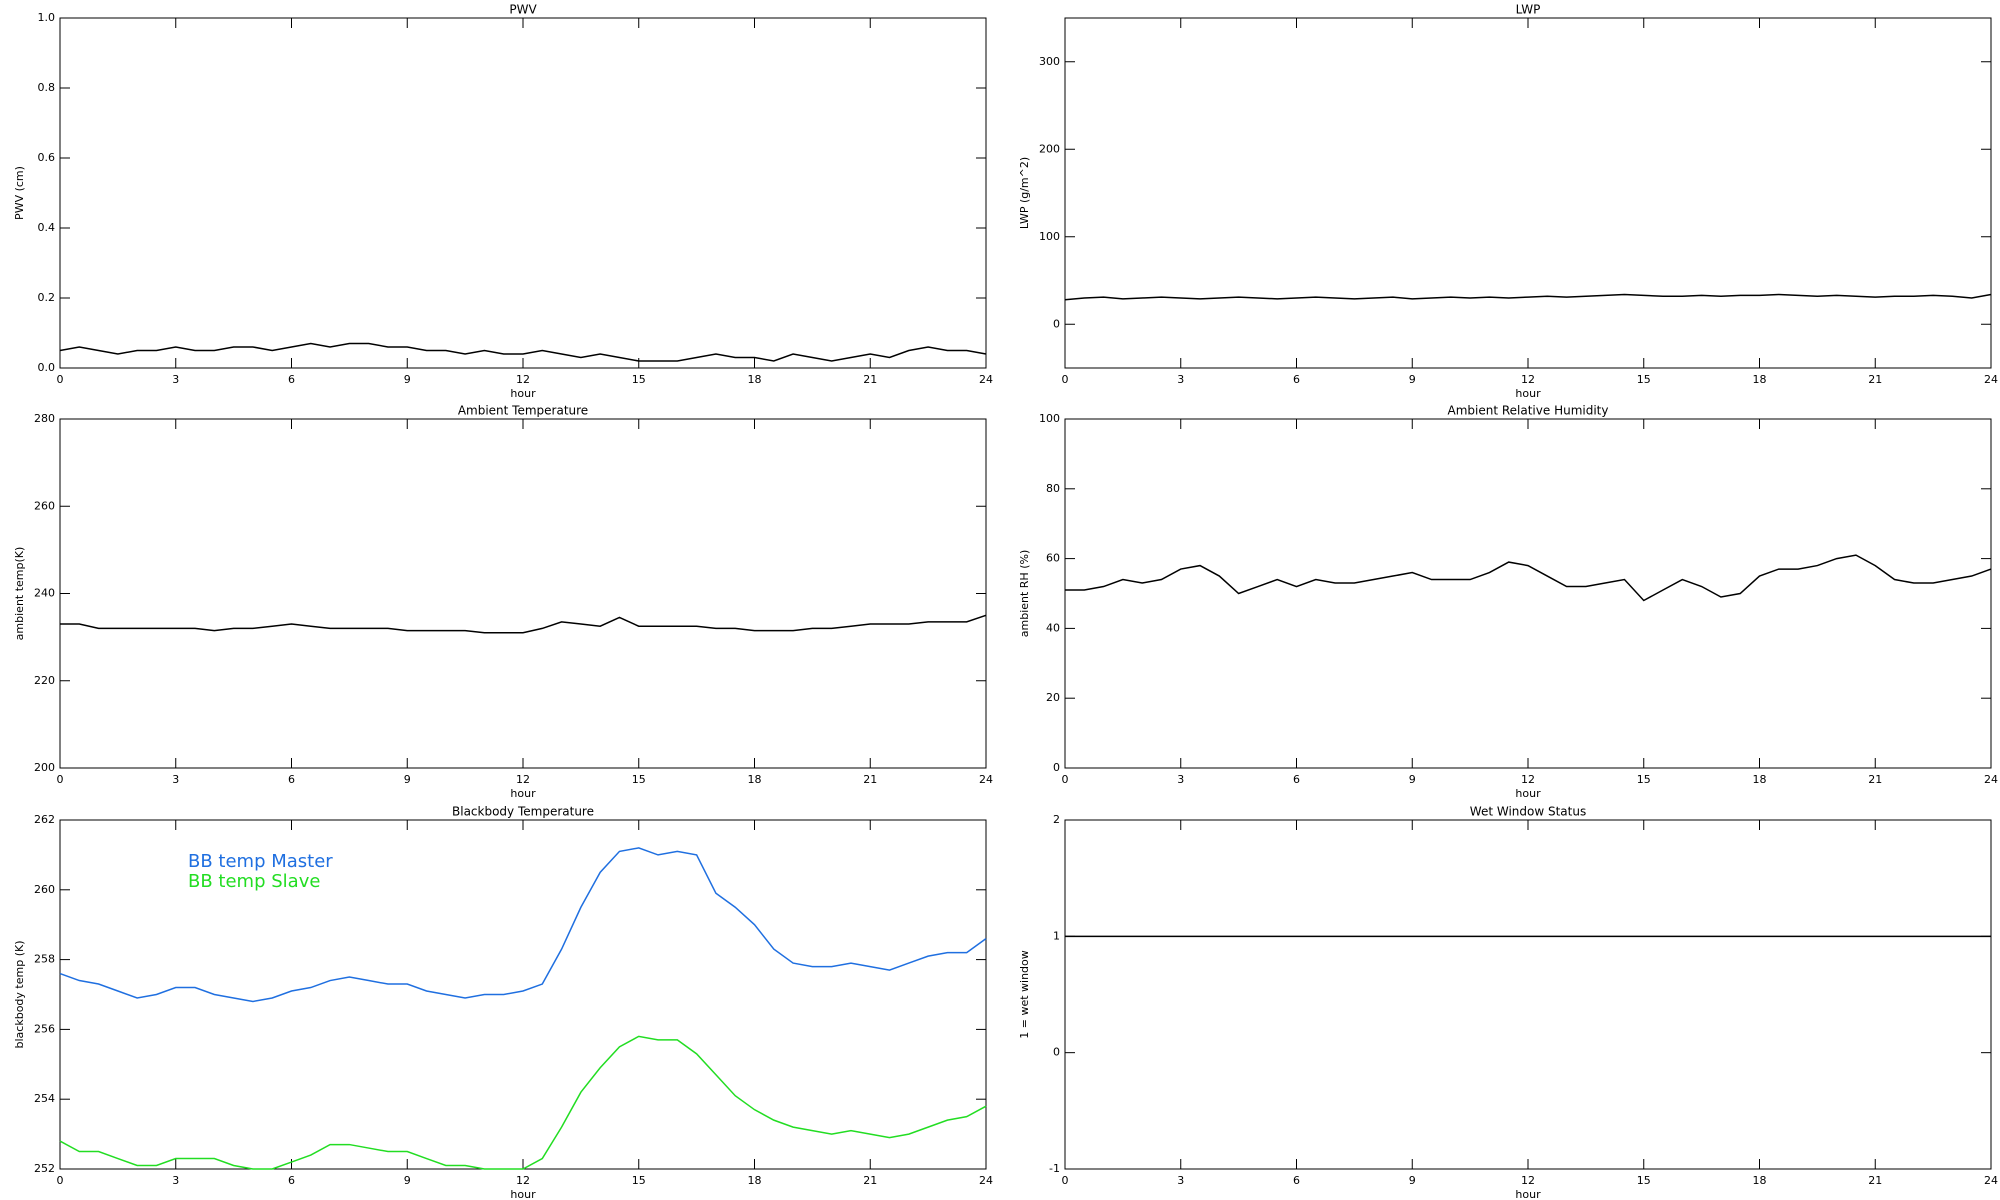 Image resolution: width=2000 pixels, height=1200 pixels. Describe the element at coordinates (44, 680) in the screenshot. I see `y-tick-label: 220` at that location.